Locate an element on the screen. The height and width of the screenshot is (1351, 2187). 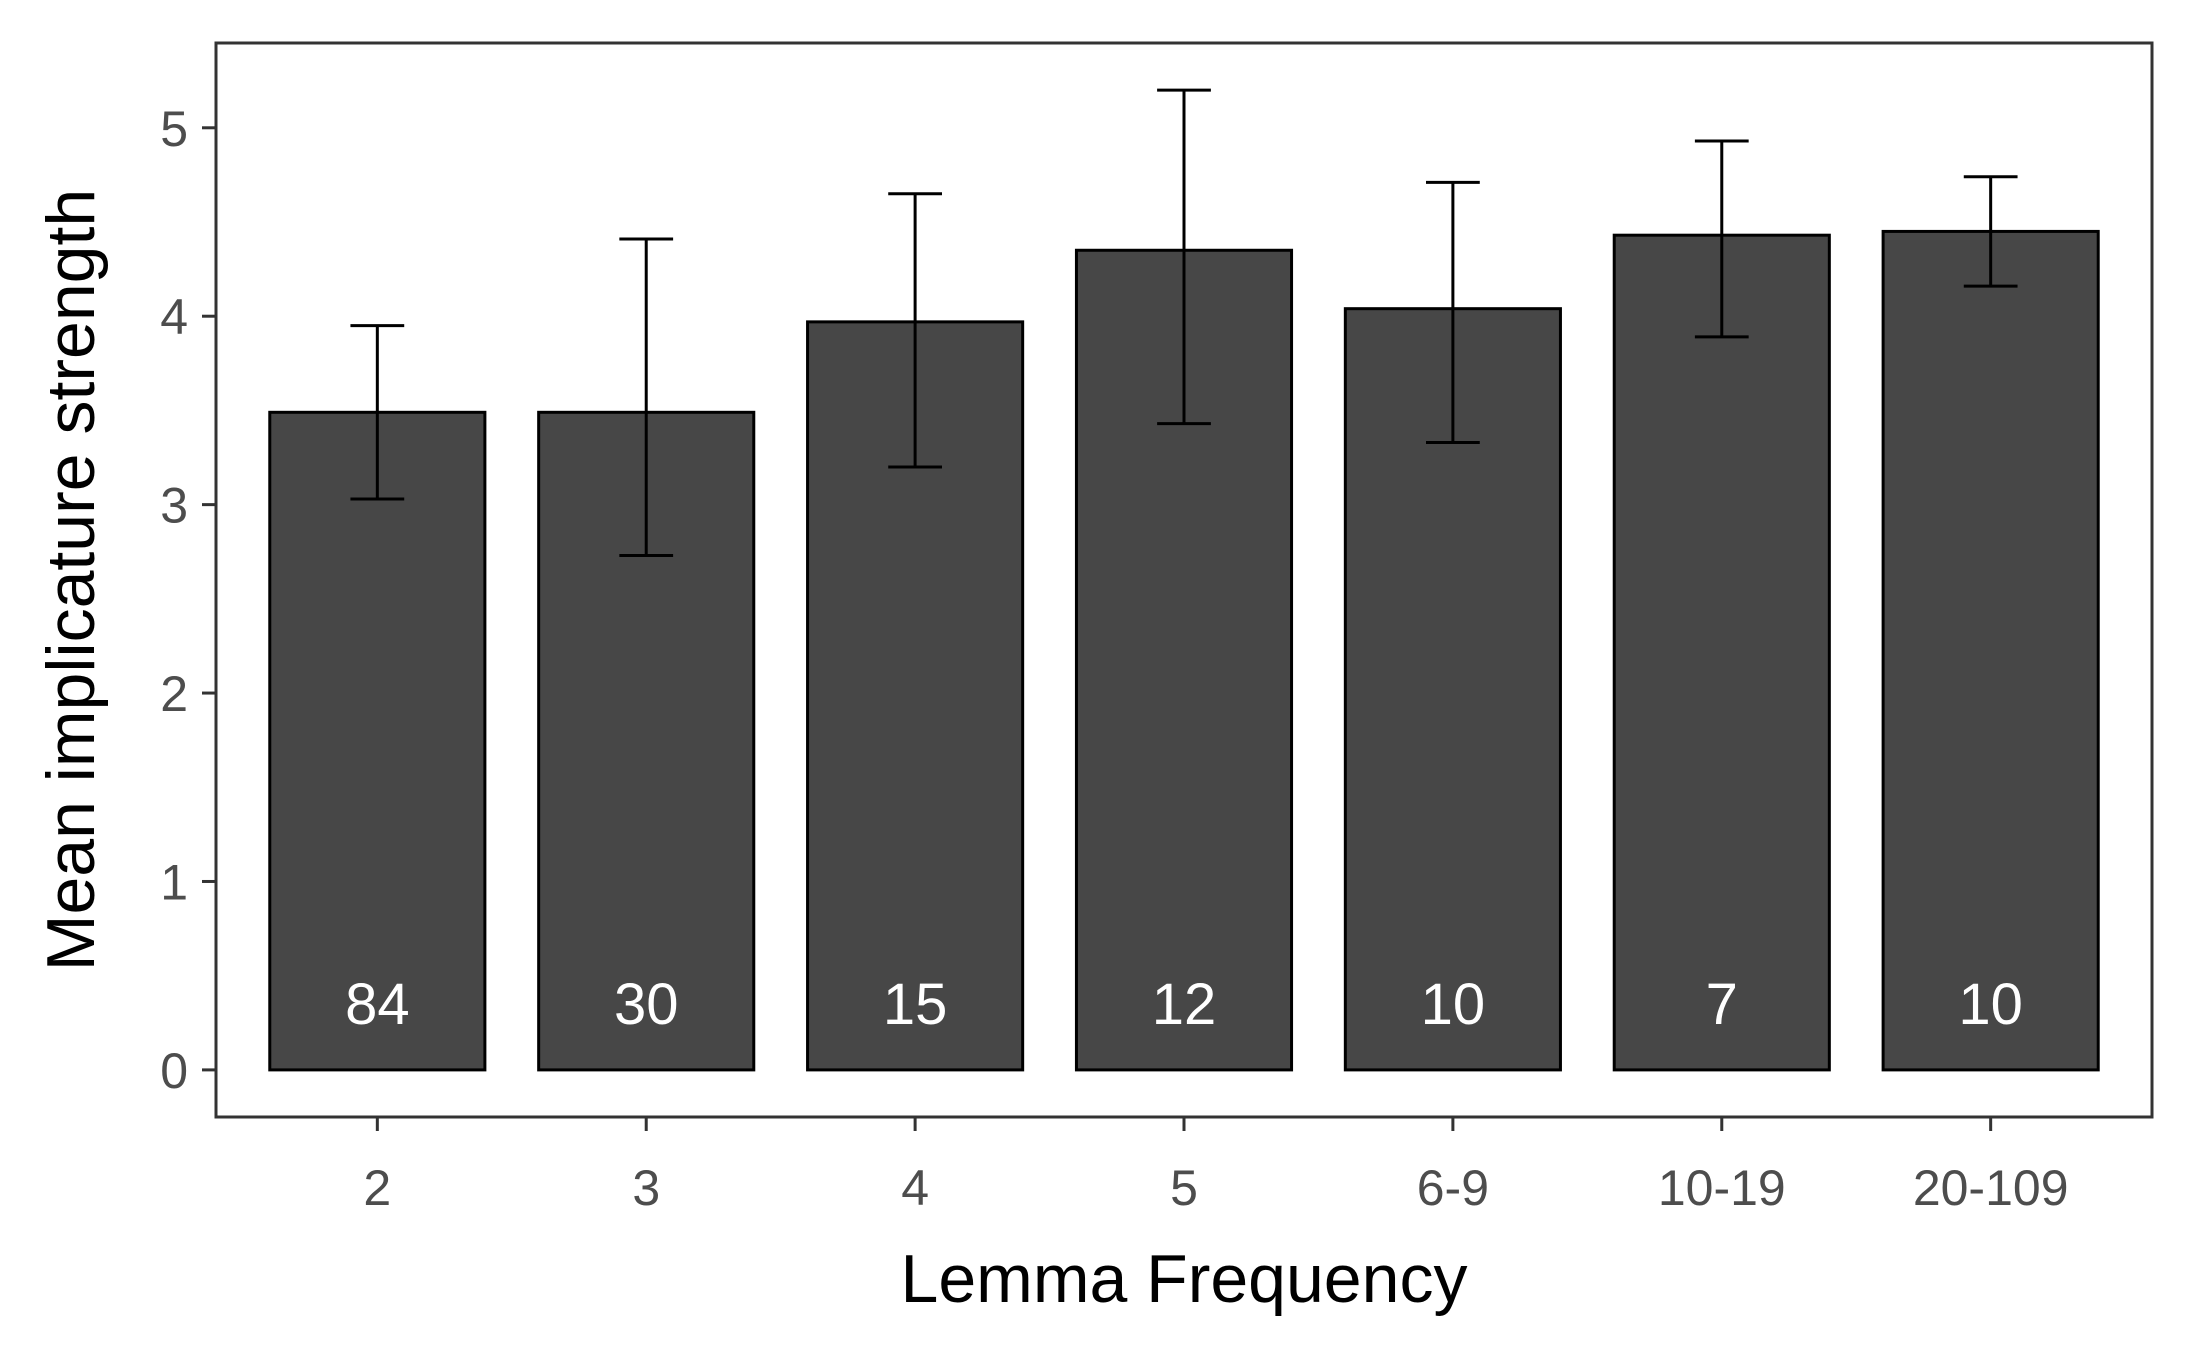
bar-count-label: 84 is located at coordinates (377, 1004).